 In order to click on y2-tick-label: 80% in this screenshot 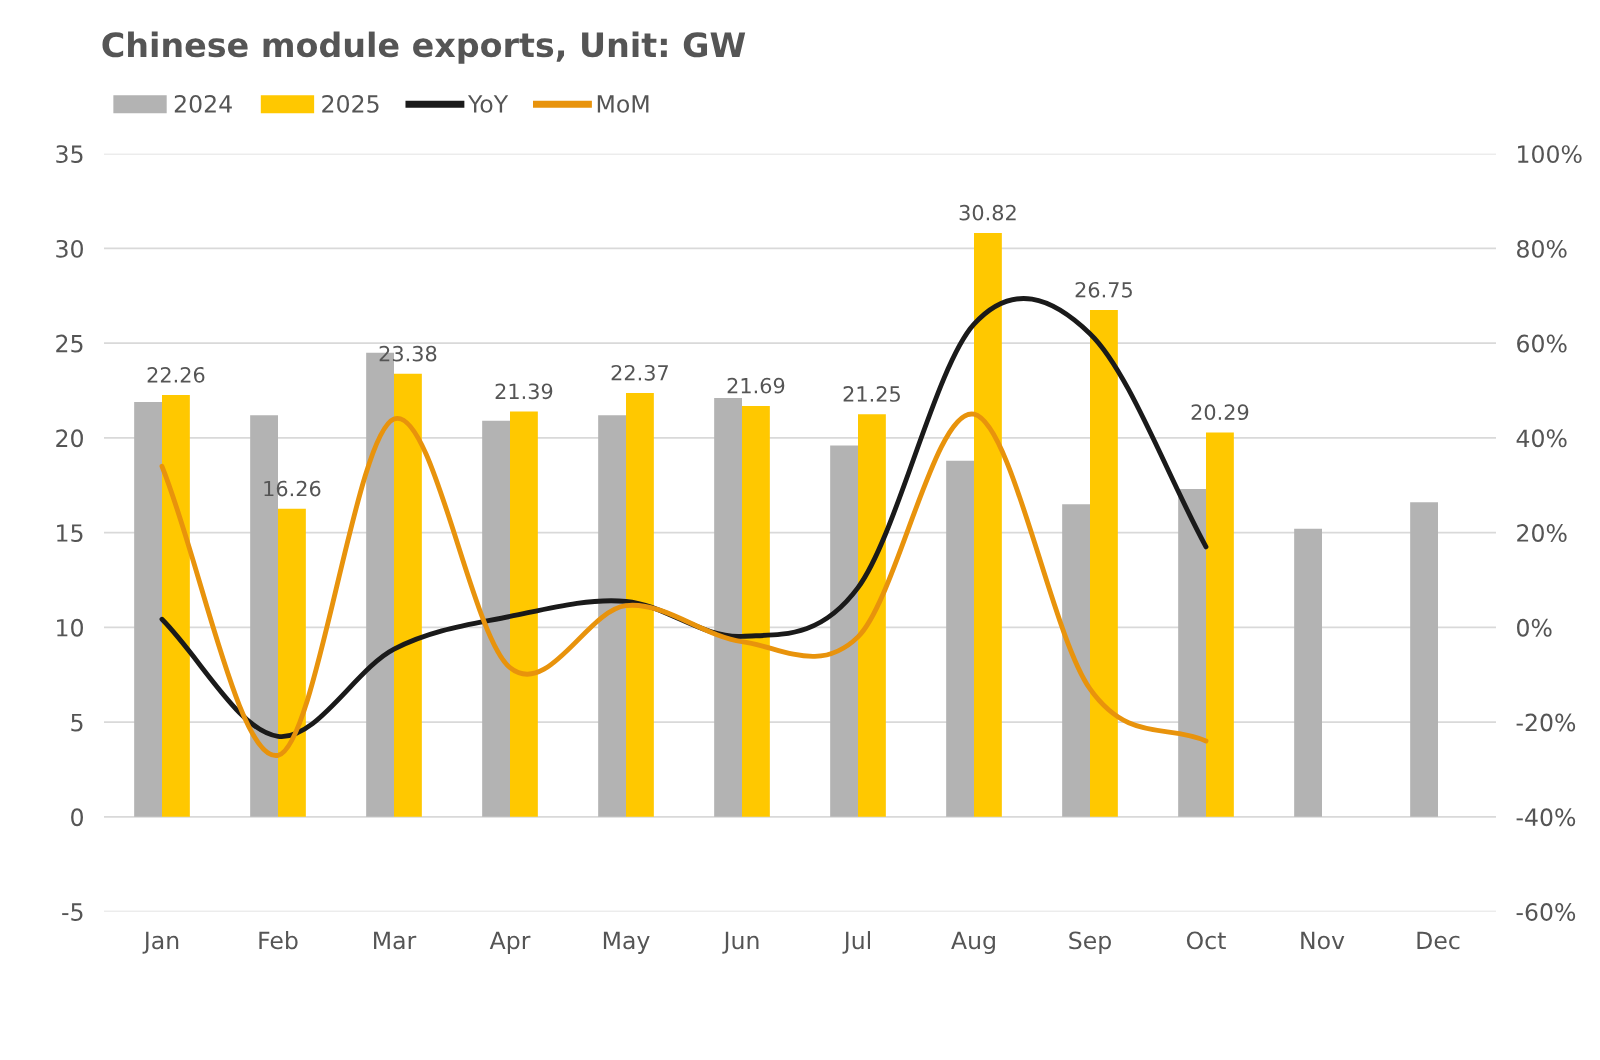, I will do `click(1542, 248)`.